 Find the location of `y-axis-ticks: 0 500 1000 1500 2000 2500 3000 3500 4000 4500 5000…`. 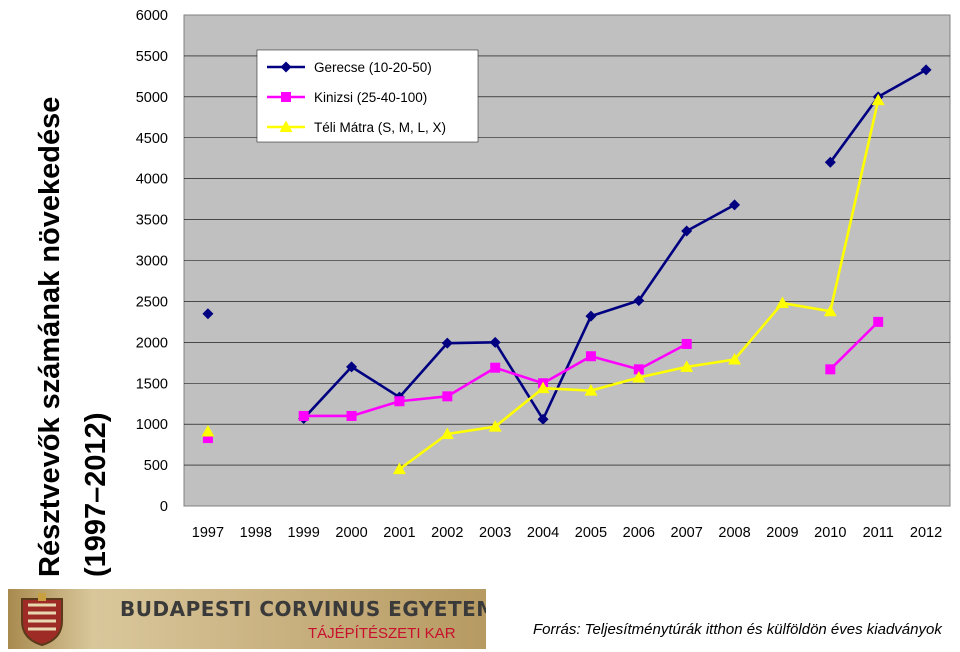

y-axis-ticks: 0 500 1000 1500 2000 2500 3000 3500 4000 4500 5000… is located at coordinates (152, 261).